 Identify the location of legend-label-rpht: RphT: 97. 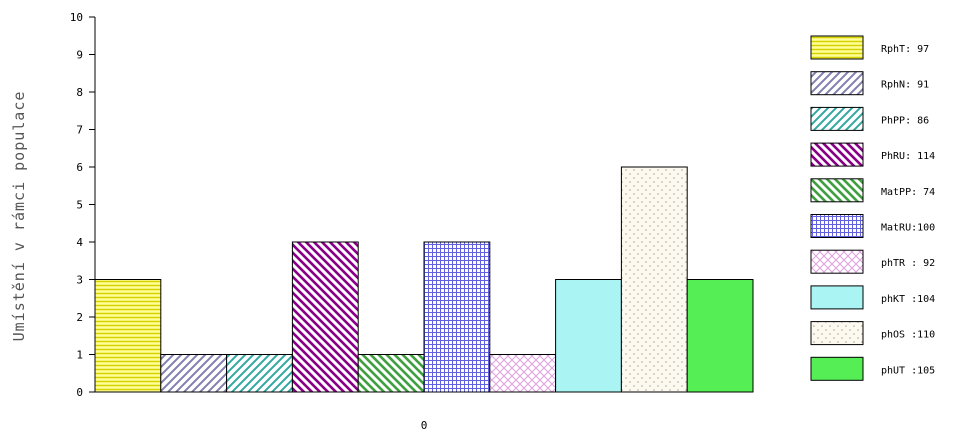
(905, 49).